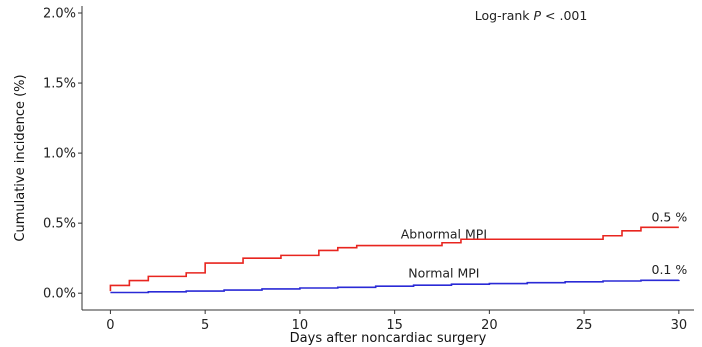 The image size is (702, 347). I want to click on log-rank-annotation: Log-rank P < .001, so click(531, 15).